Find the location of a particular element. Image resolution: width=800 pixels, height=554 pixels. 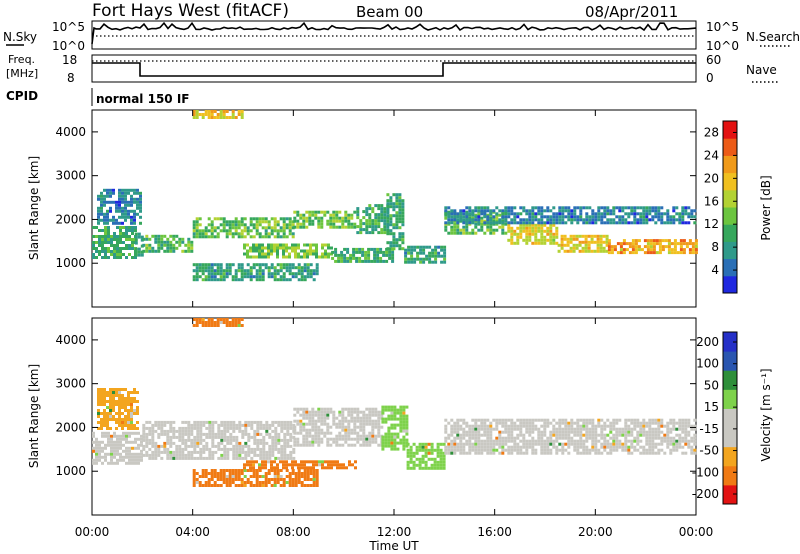

colorbar-tick-label: 15 is located at coordinates (711, 407).